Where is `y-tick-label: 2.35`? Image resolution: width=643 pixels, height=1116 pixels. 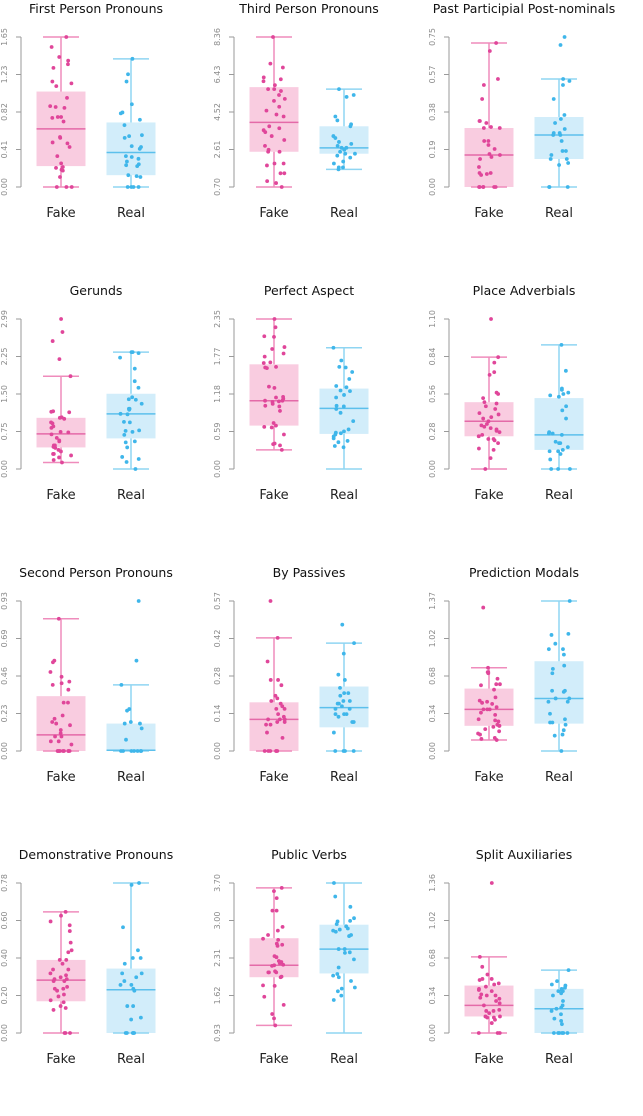 y-tick-label: 2.35 is located at coordinates (217, 319).